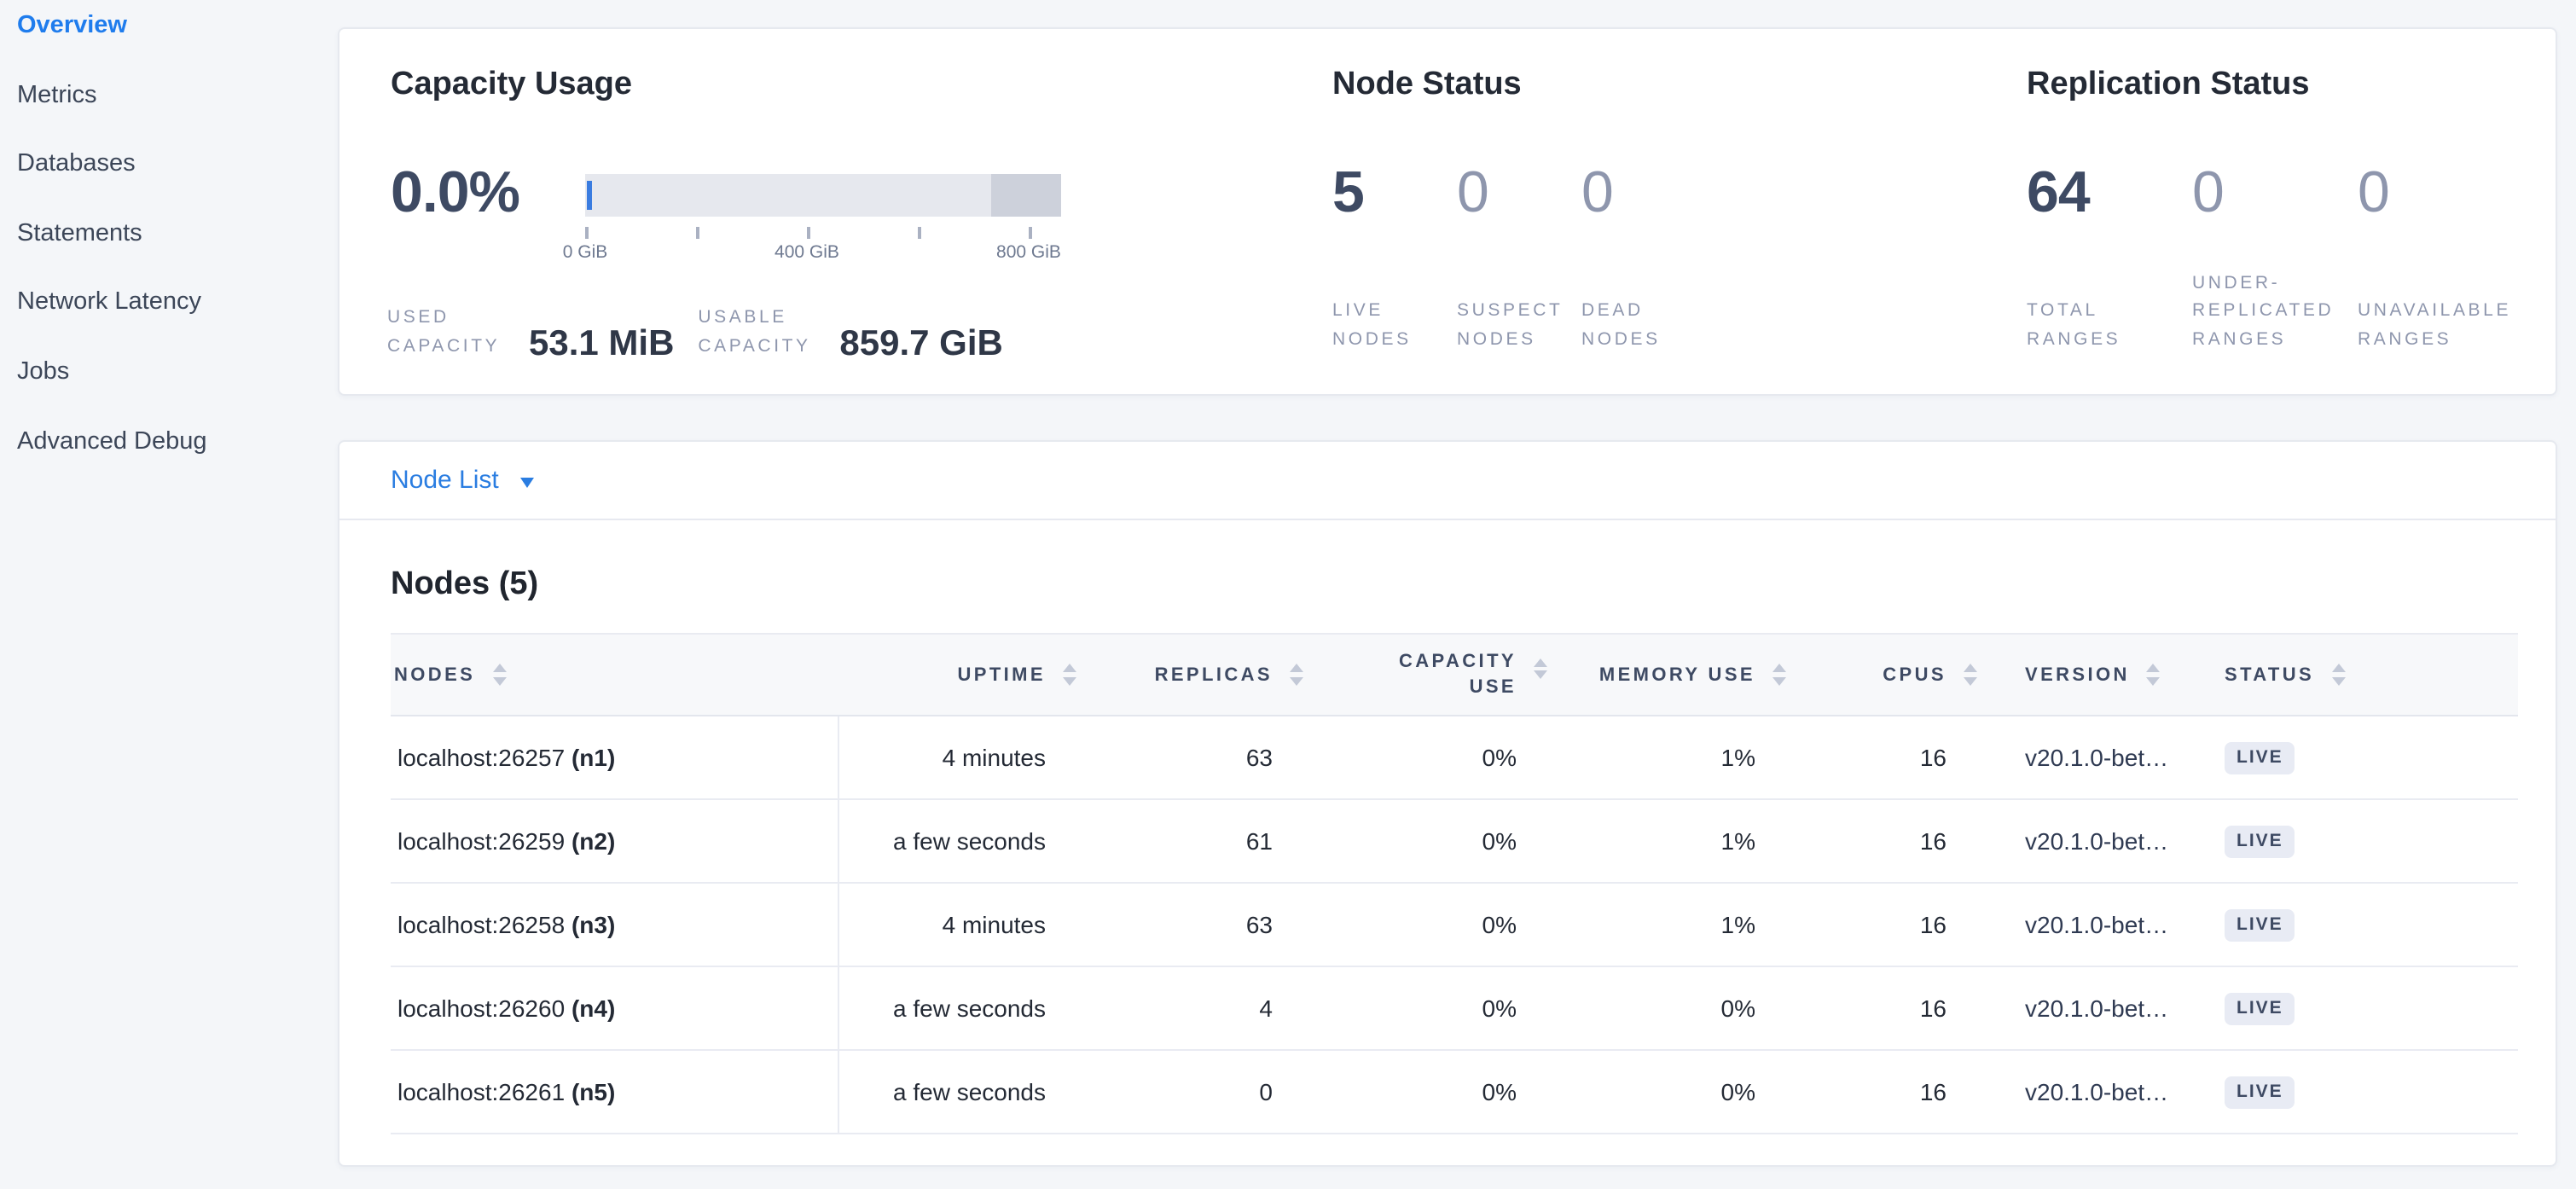  Describe the element at coordinates (1643, 258) in the screenshot. I see `dead-nodes-stat: 0 DEAD NODES` at that location.